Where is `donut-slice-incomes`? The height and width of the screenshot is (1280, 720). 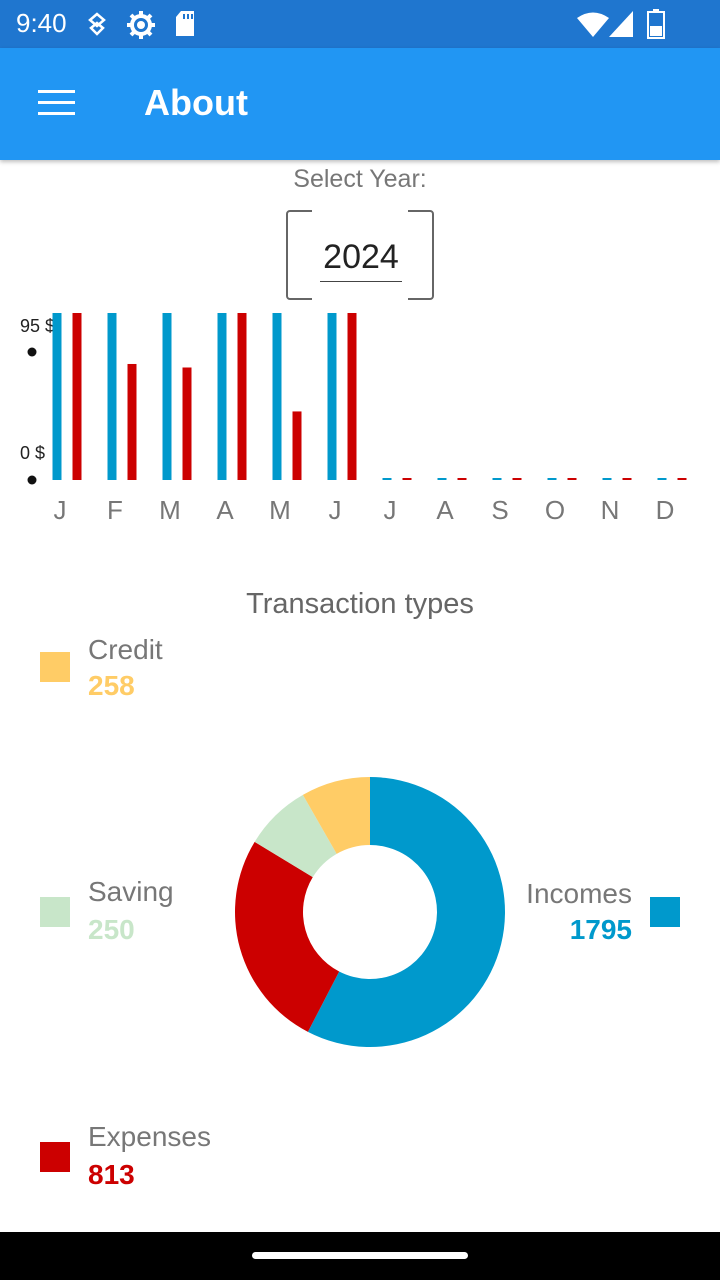
donut-slice-incomes is located at coordinates (406, 912).